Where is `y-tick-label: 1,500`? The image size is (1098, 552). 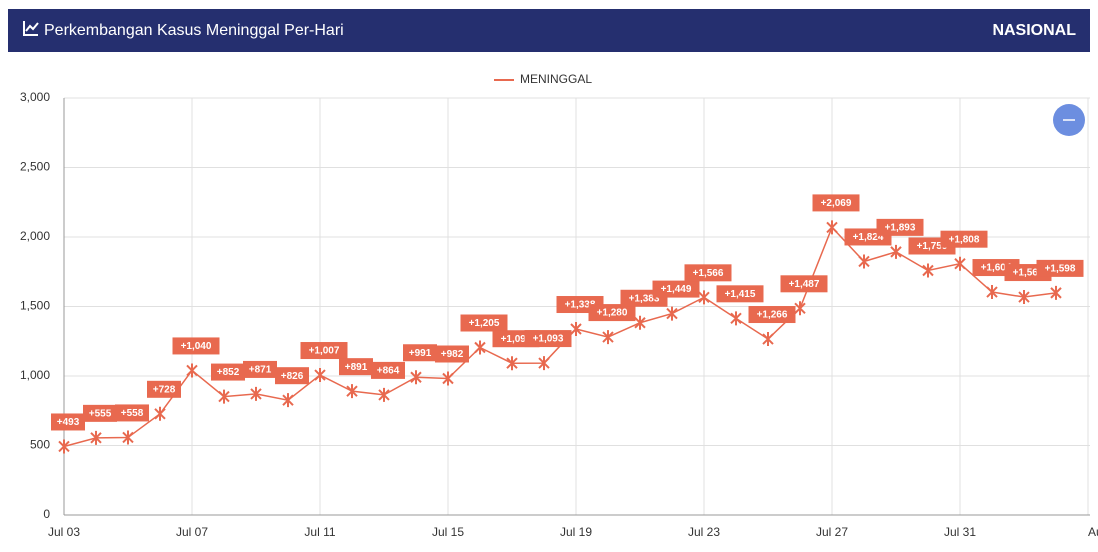
y-tick-label: 1,500 is located at coordinates (35, 306).